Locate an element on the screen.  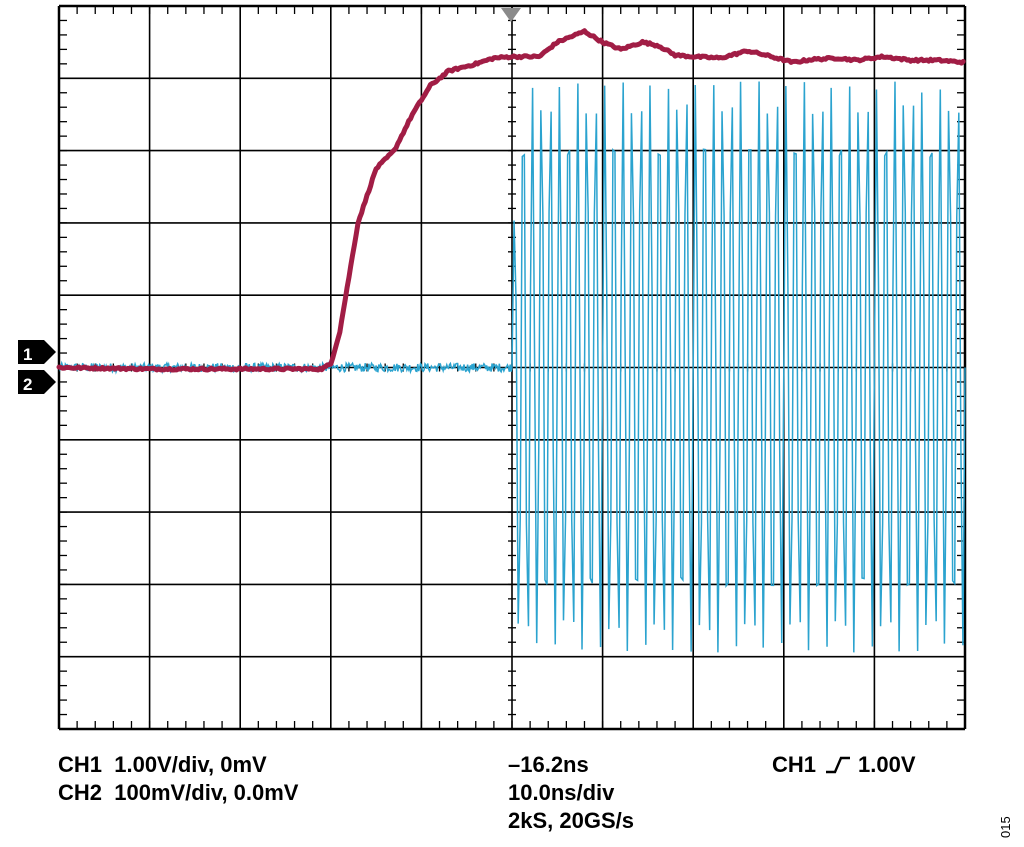
trigger-position-marker is located at coordinates (511, 15).